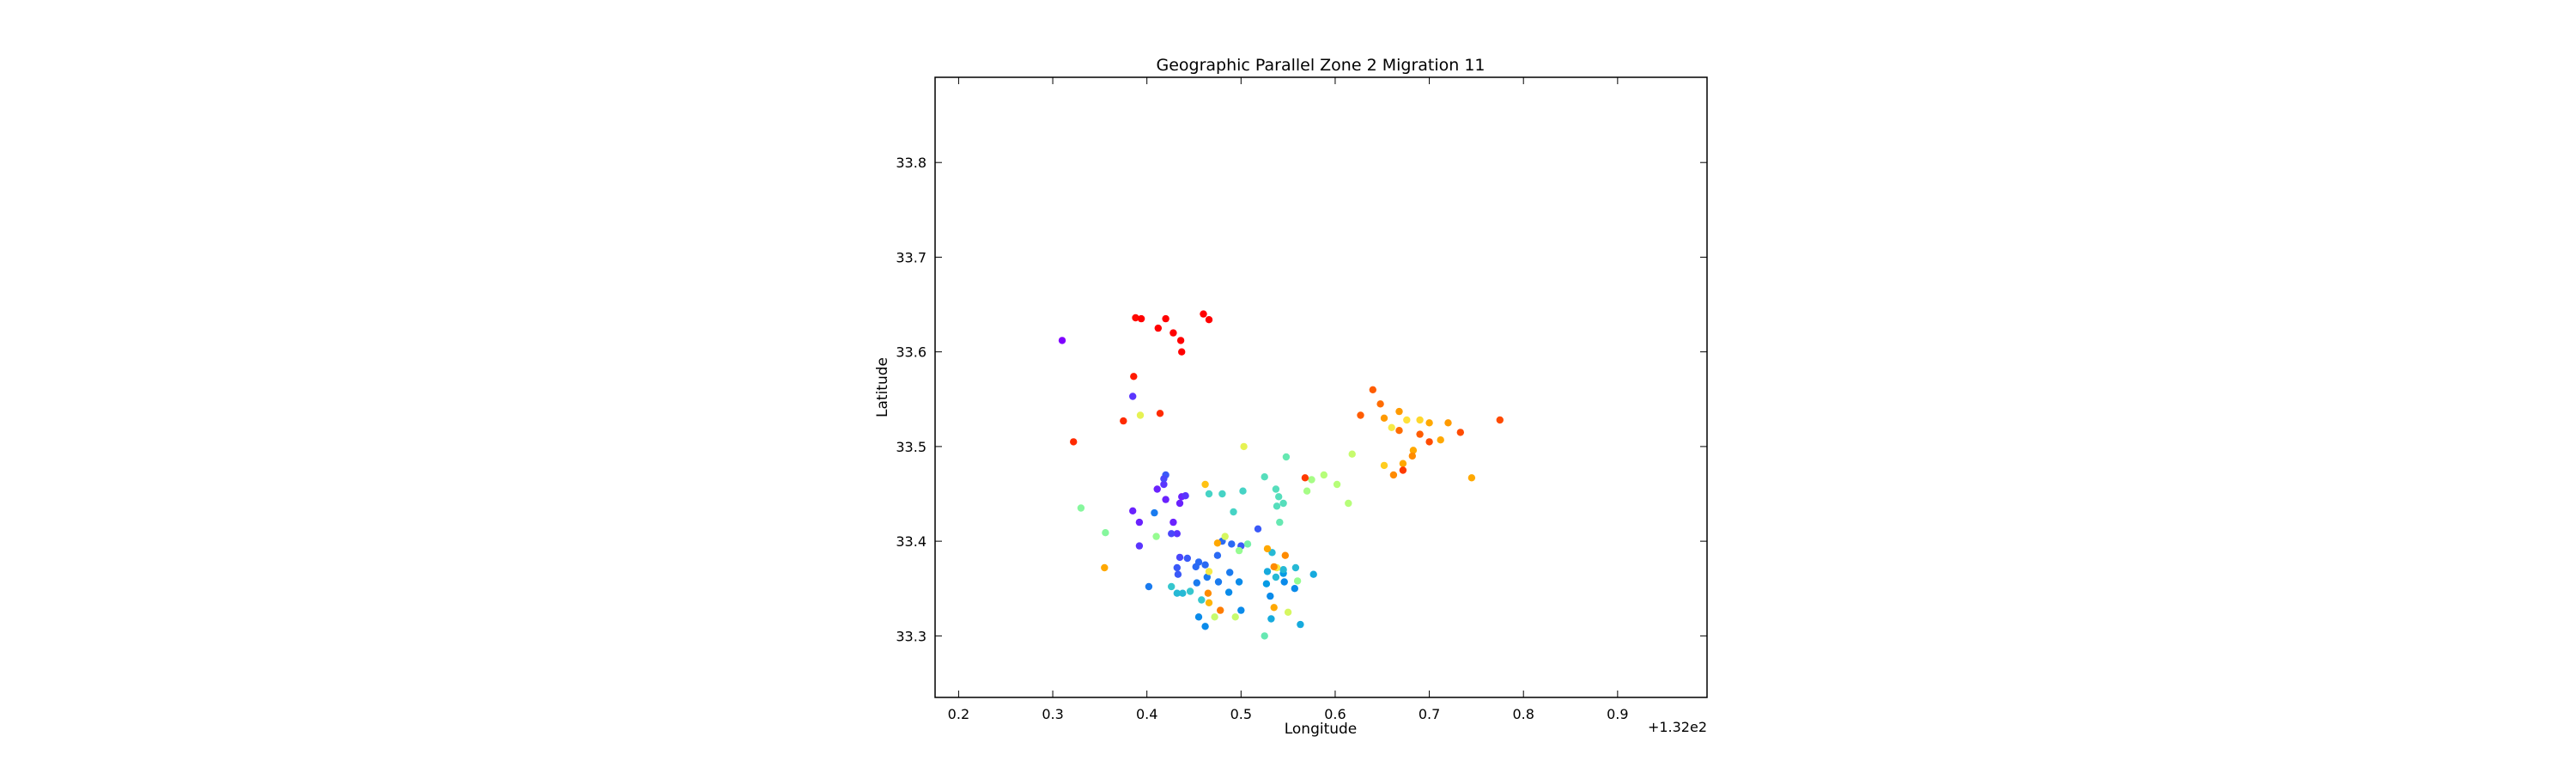  Describe the element at coordinates (1146, 714) in the screenshot. I see `x-tick-label: 0.4` at that location.